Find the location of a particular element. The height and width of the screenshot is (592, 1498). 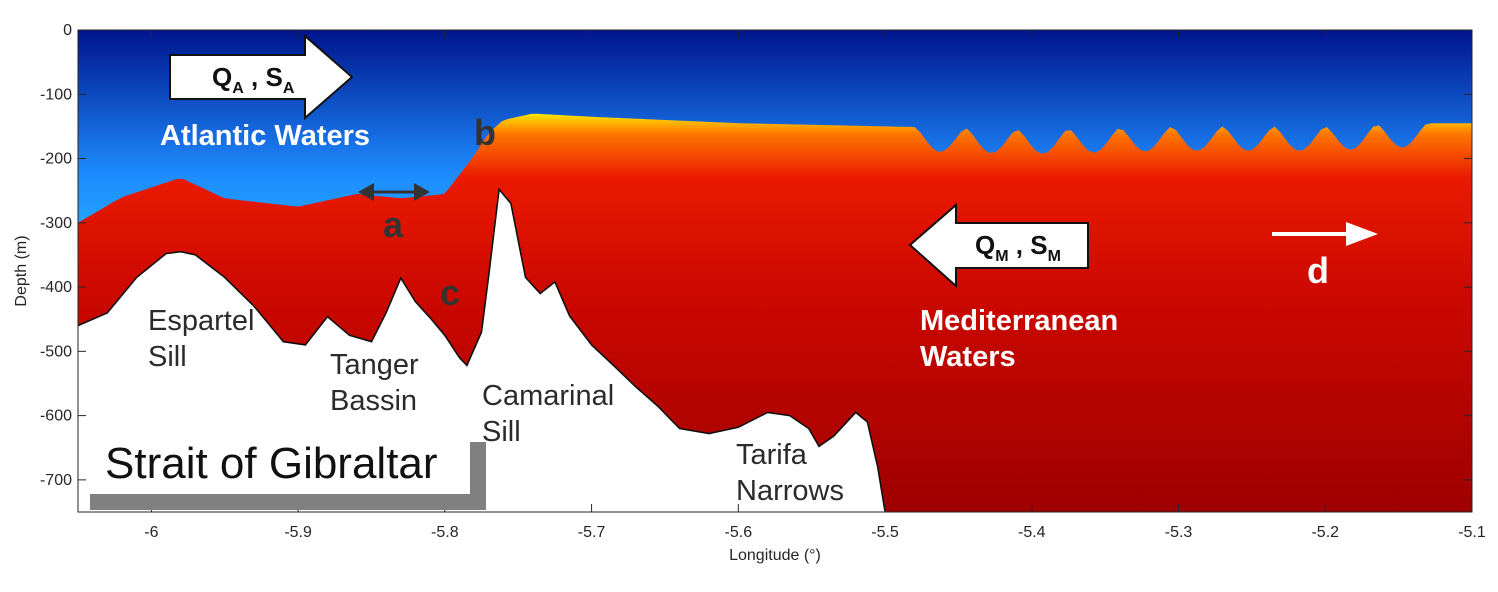

y-axis-label: Depth (m) is located at coordinates (21, 270).